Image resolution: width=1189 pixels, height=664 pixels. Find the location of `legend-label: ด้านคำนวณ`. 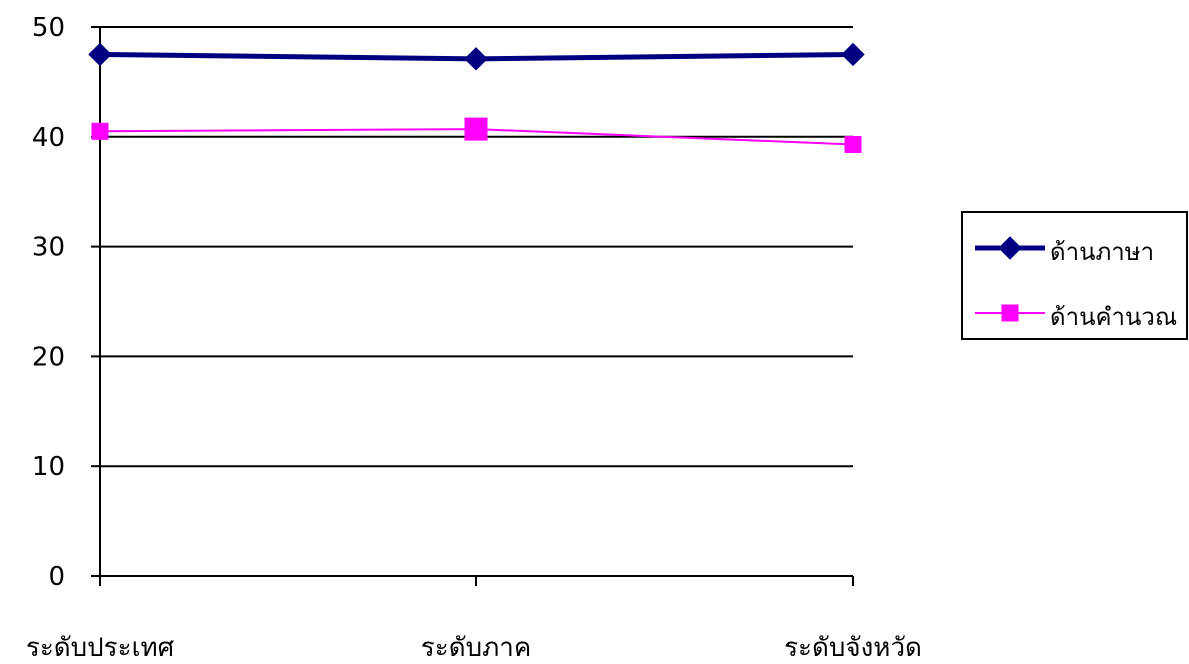

legend-label: ด้านคำนวณ is located at coordinates (1113, 317).